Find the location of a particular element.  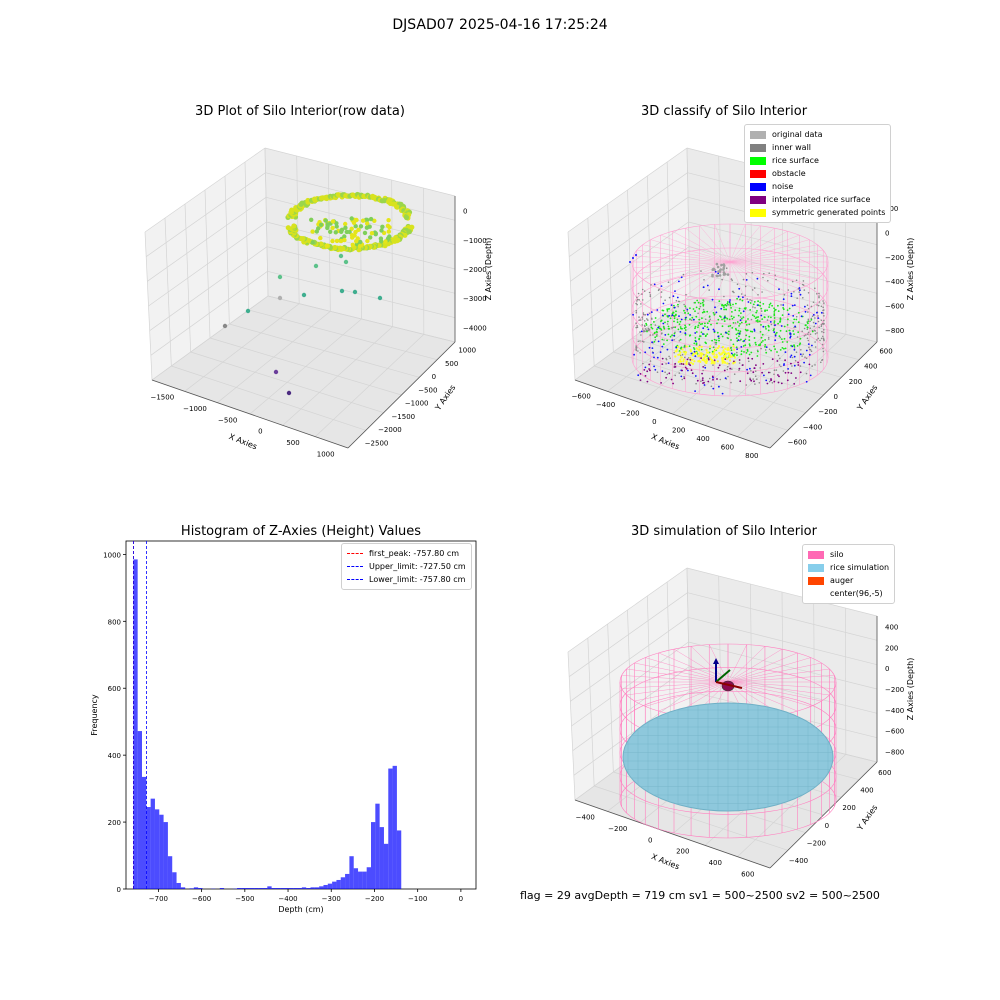

z-tick-label: 200 is located at coordinates (891, 648).